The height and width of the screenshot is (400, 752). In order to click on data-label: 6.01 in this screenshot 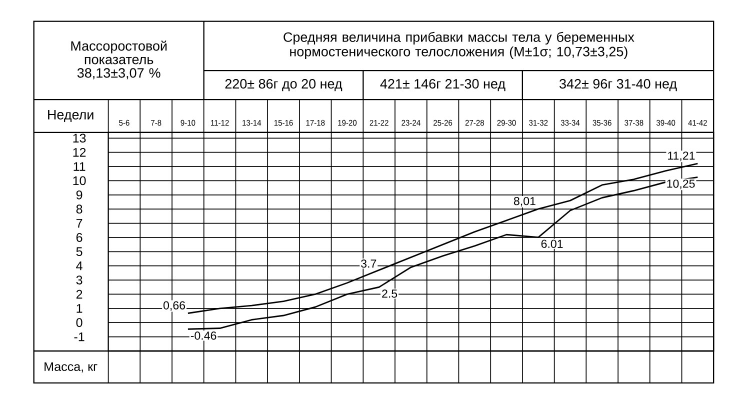, I will do `click(552, 244)`.